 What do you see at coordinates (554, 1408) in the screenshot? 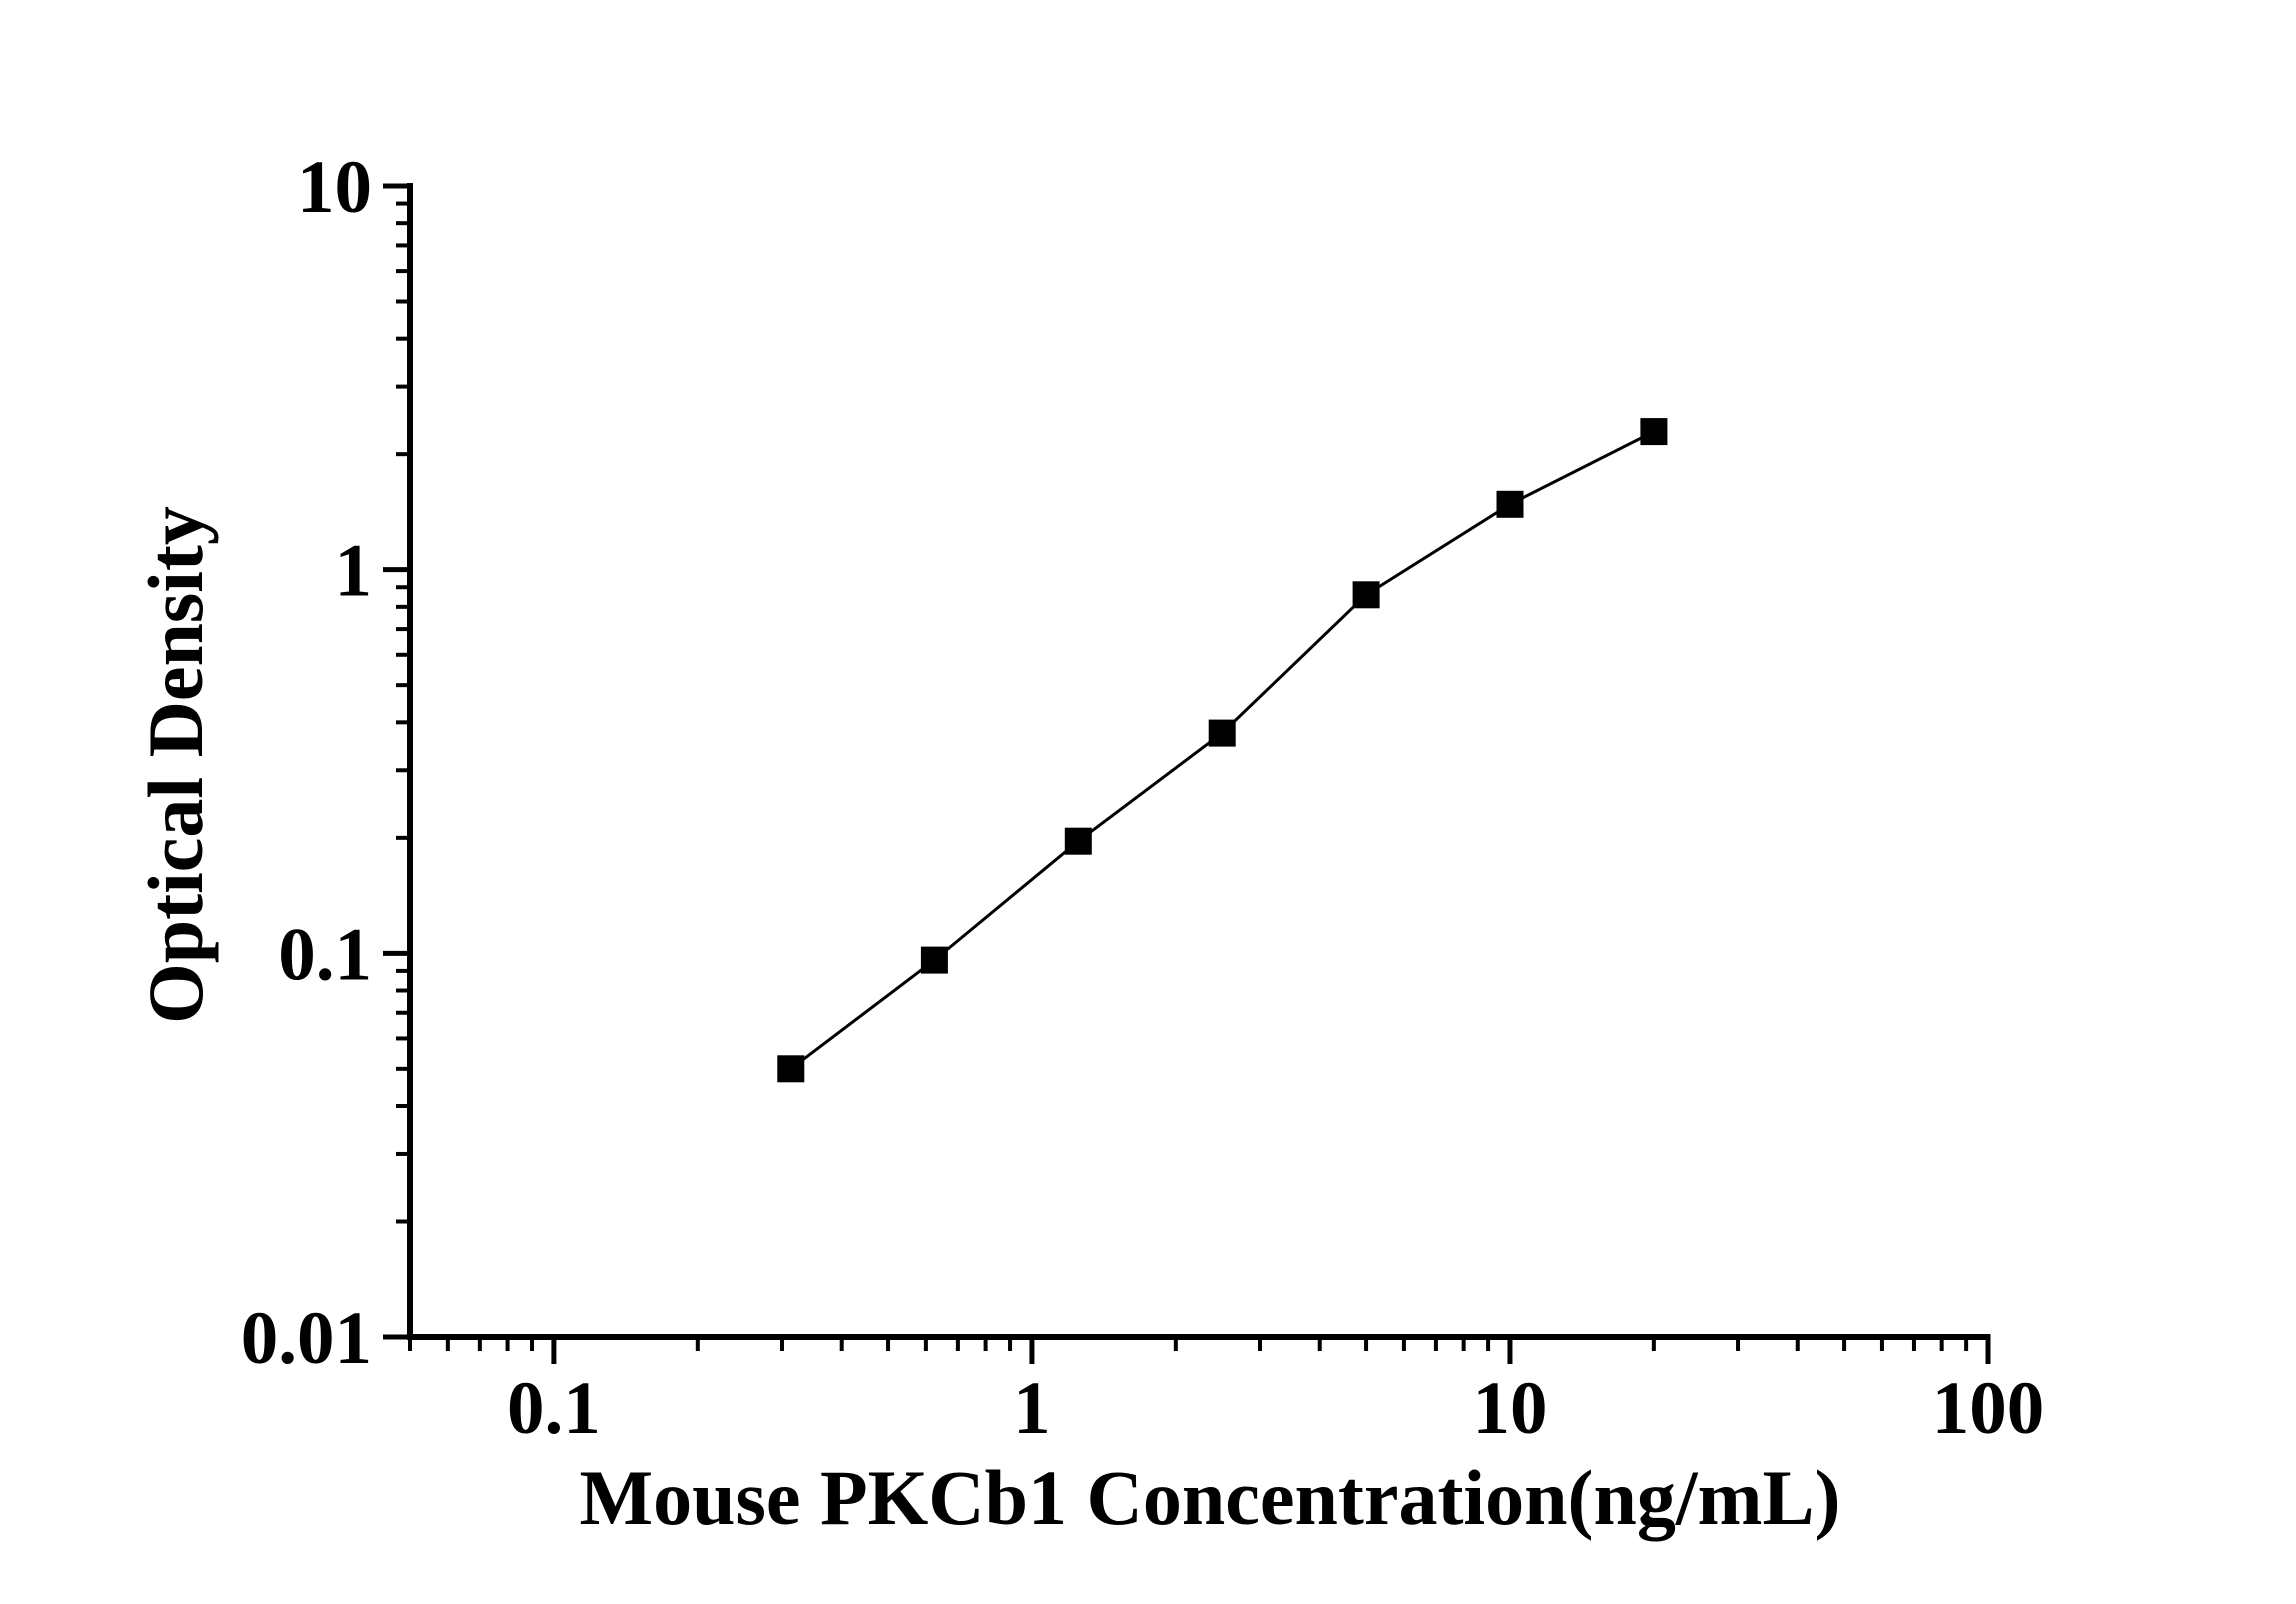
I see `x-tick-label: 0.1` at bounding box center [554, 1408].